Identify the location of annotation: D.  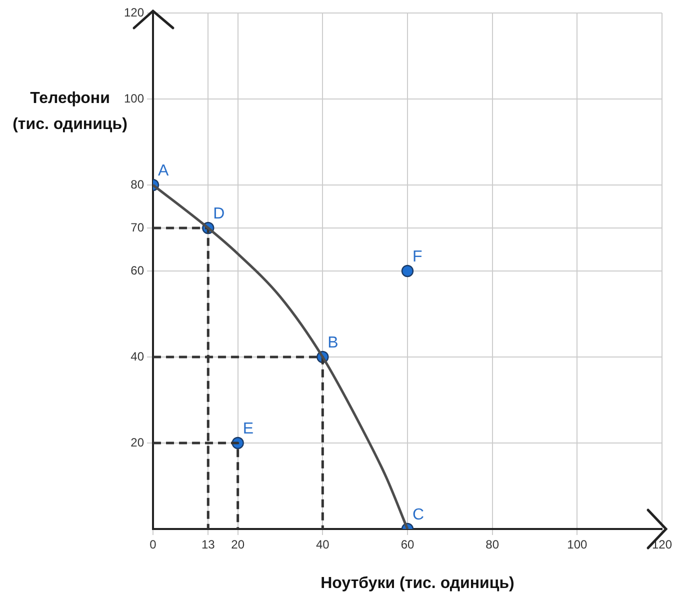
(219, 213).